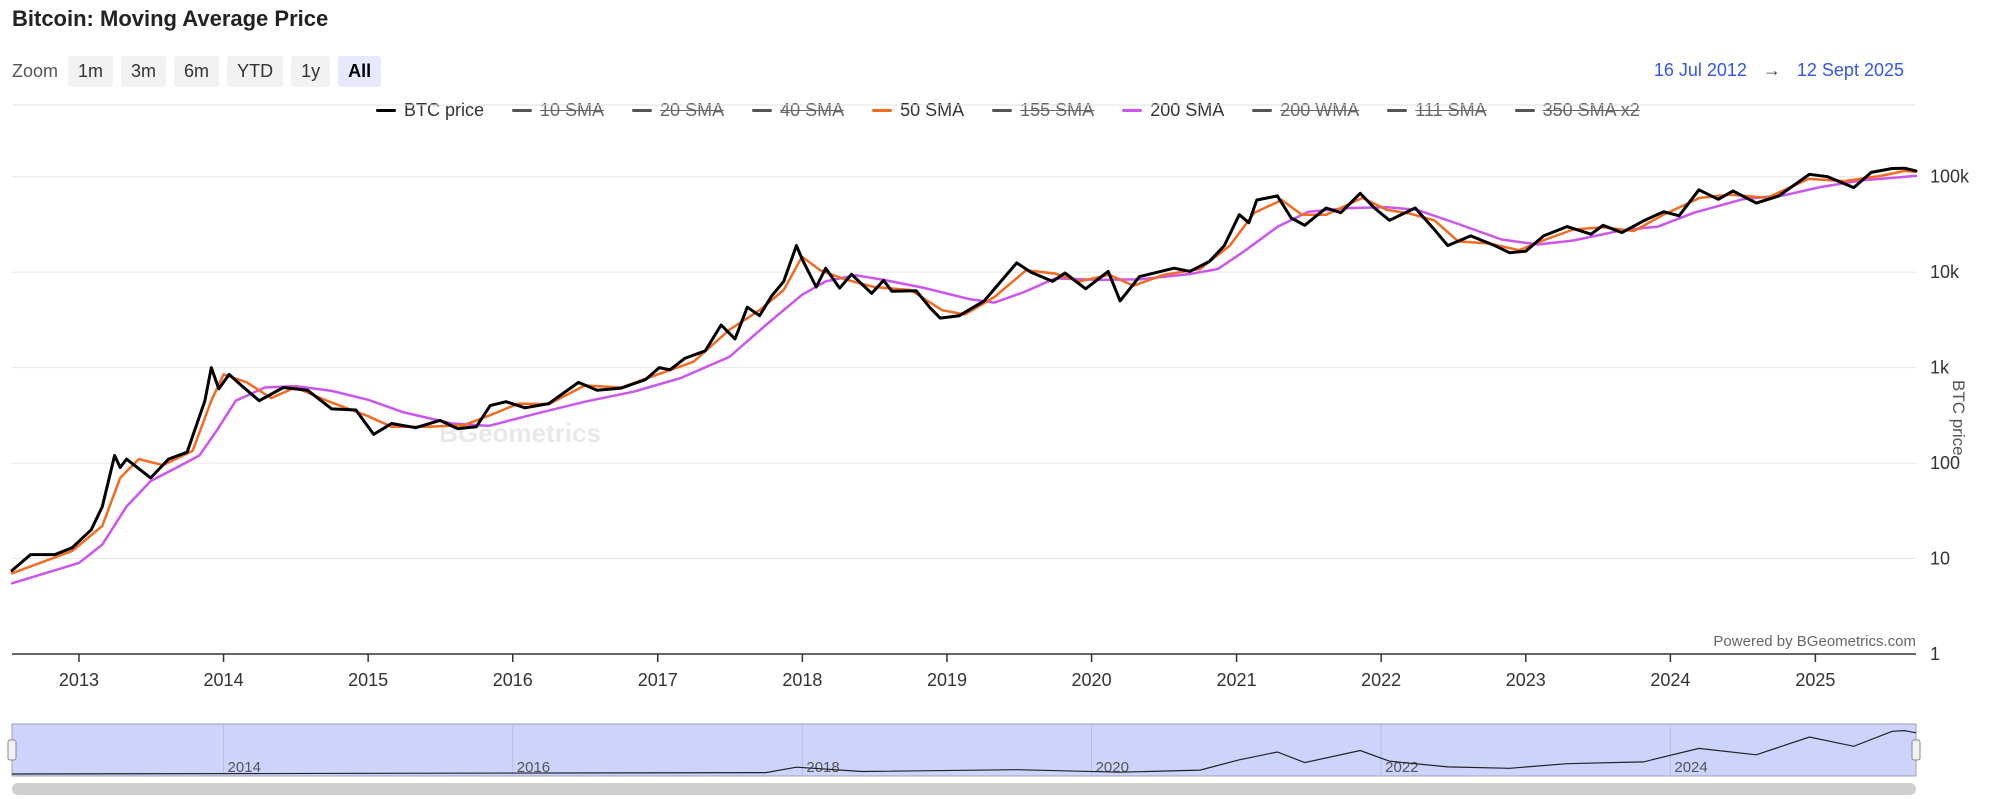 The height and width of the screenshot is (799, 2000). Describe the element at coordinates (520, 433) in the screenshot. I see `watermark-text: BGeometrics` at that location.